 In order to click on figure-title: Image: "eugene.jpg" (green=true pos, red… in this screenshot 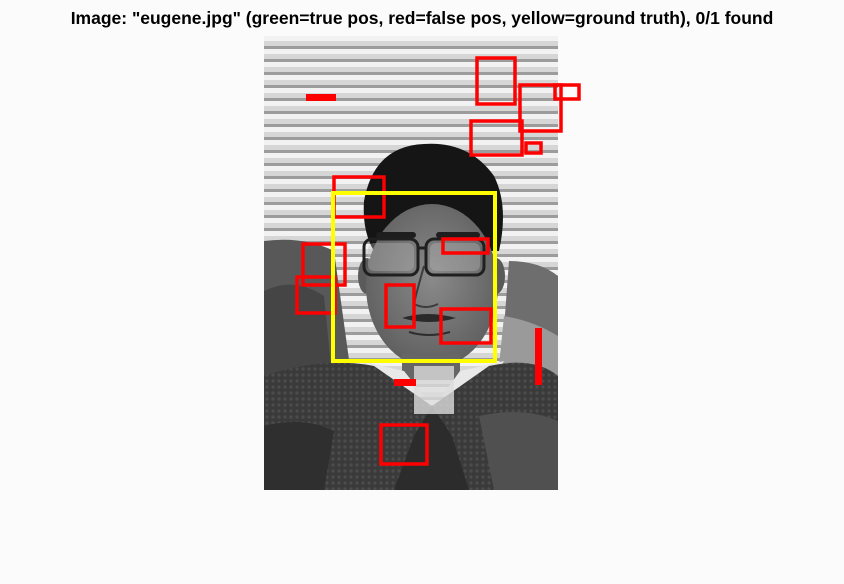, I will do `click(422, 18)`.